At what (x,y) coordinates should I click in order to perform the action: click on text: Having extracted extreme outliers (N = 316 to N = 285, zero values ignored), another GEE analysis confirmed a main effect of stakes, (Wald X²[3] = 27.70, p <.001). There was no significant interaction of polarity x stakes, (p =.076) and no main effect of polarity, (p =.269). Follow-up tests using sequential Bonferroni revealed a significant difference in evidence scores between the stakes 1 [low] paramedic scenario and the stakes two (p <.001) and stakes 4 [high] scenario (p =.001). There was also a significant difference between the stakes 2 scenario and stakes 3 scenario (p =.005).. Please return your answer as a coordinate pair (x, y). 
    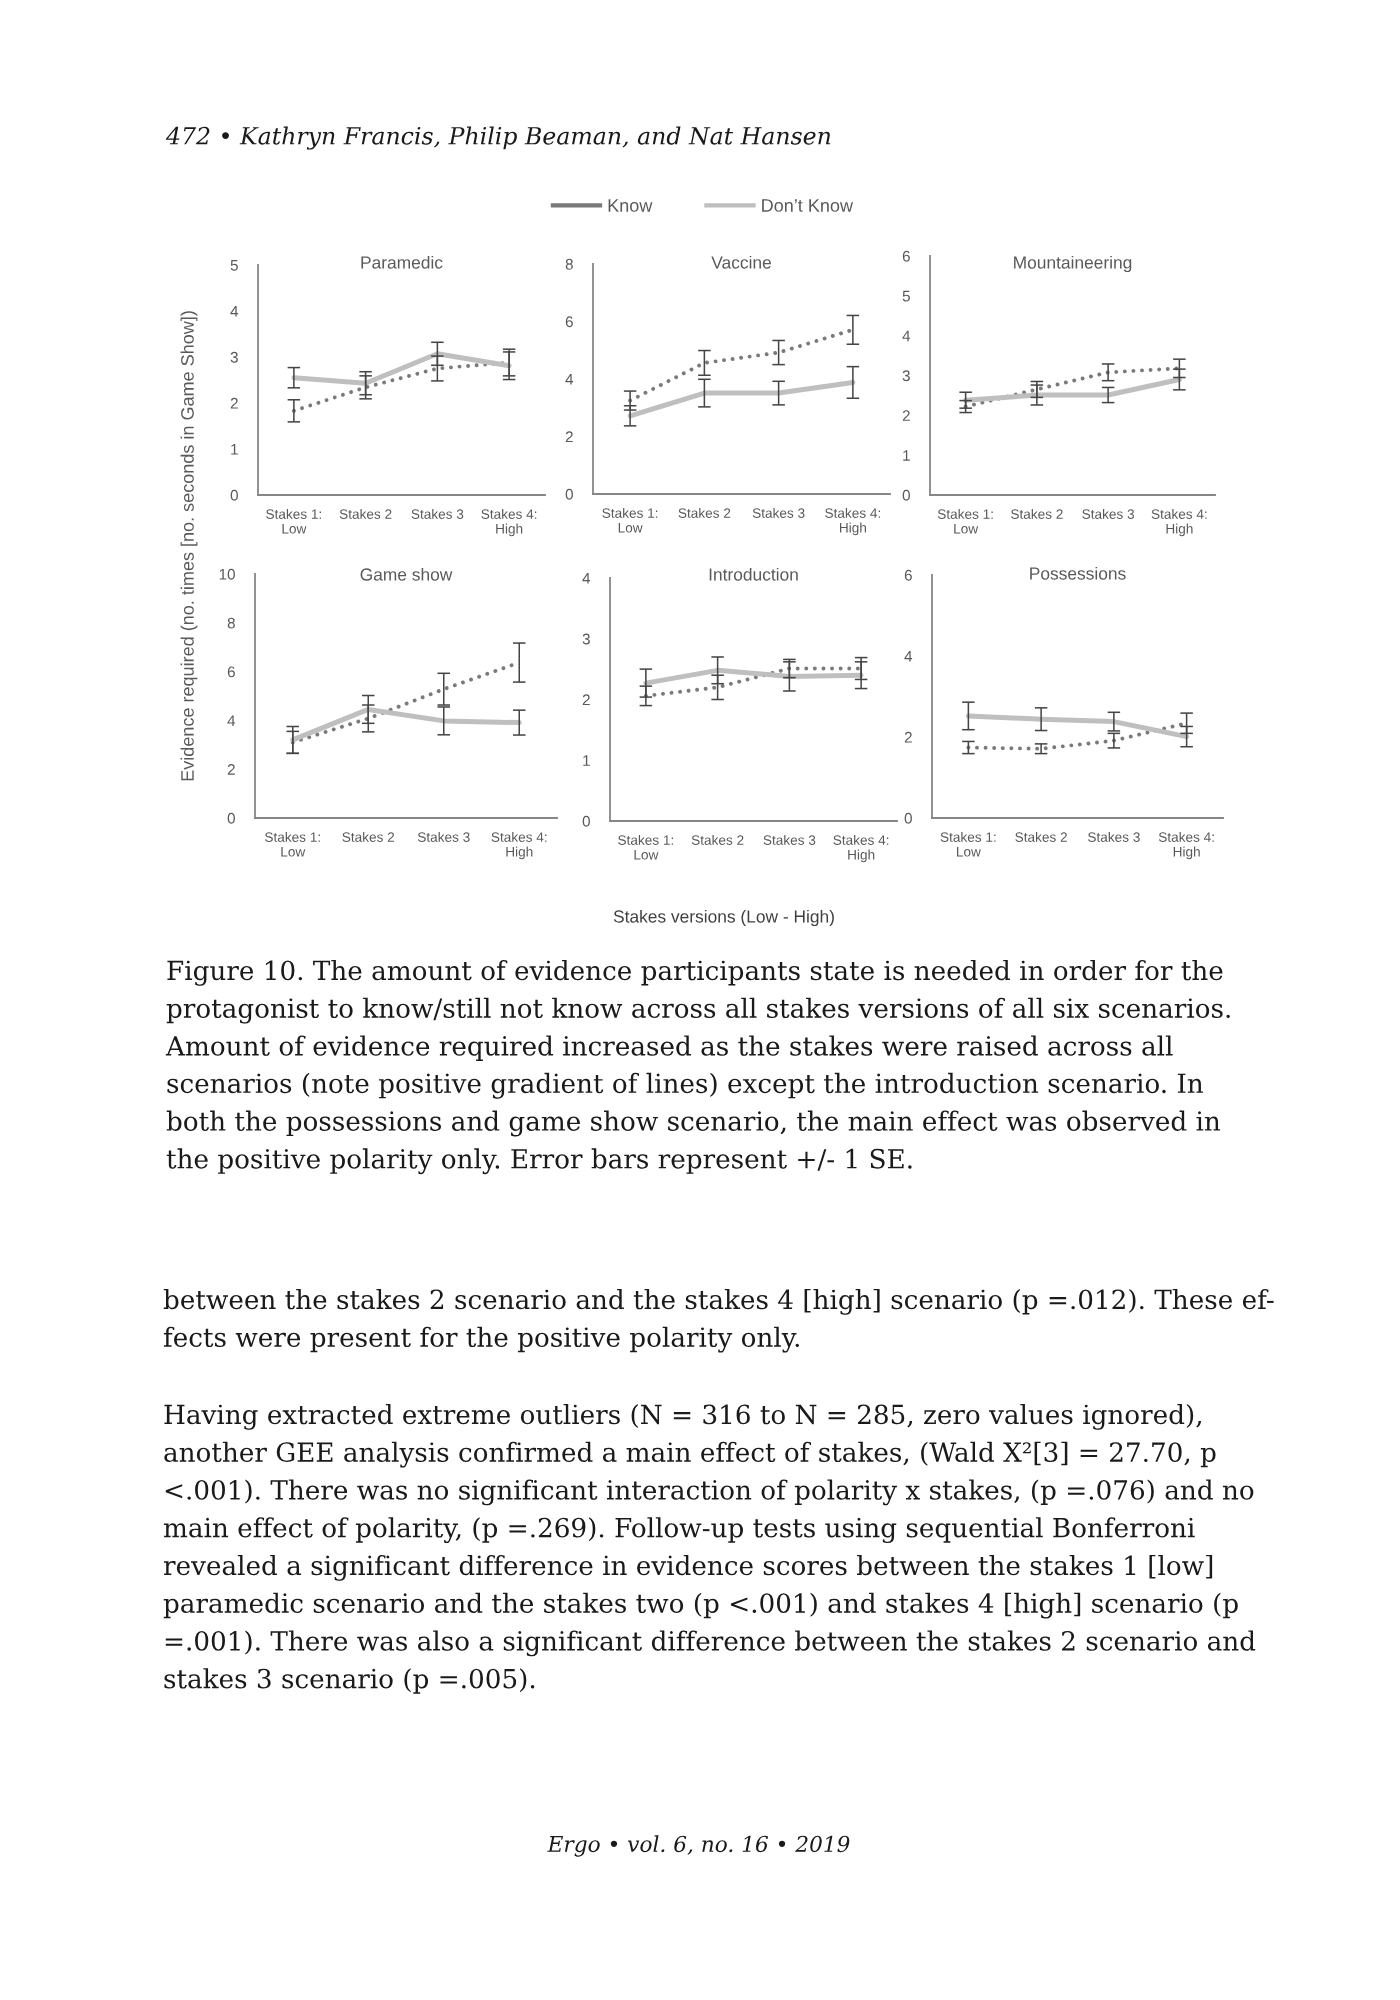
    Looking at the image, I should click on (709, 1549).